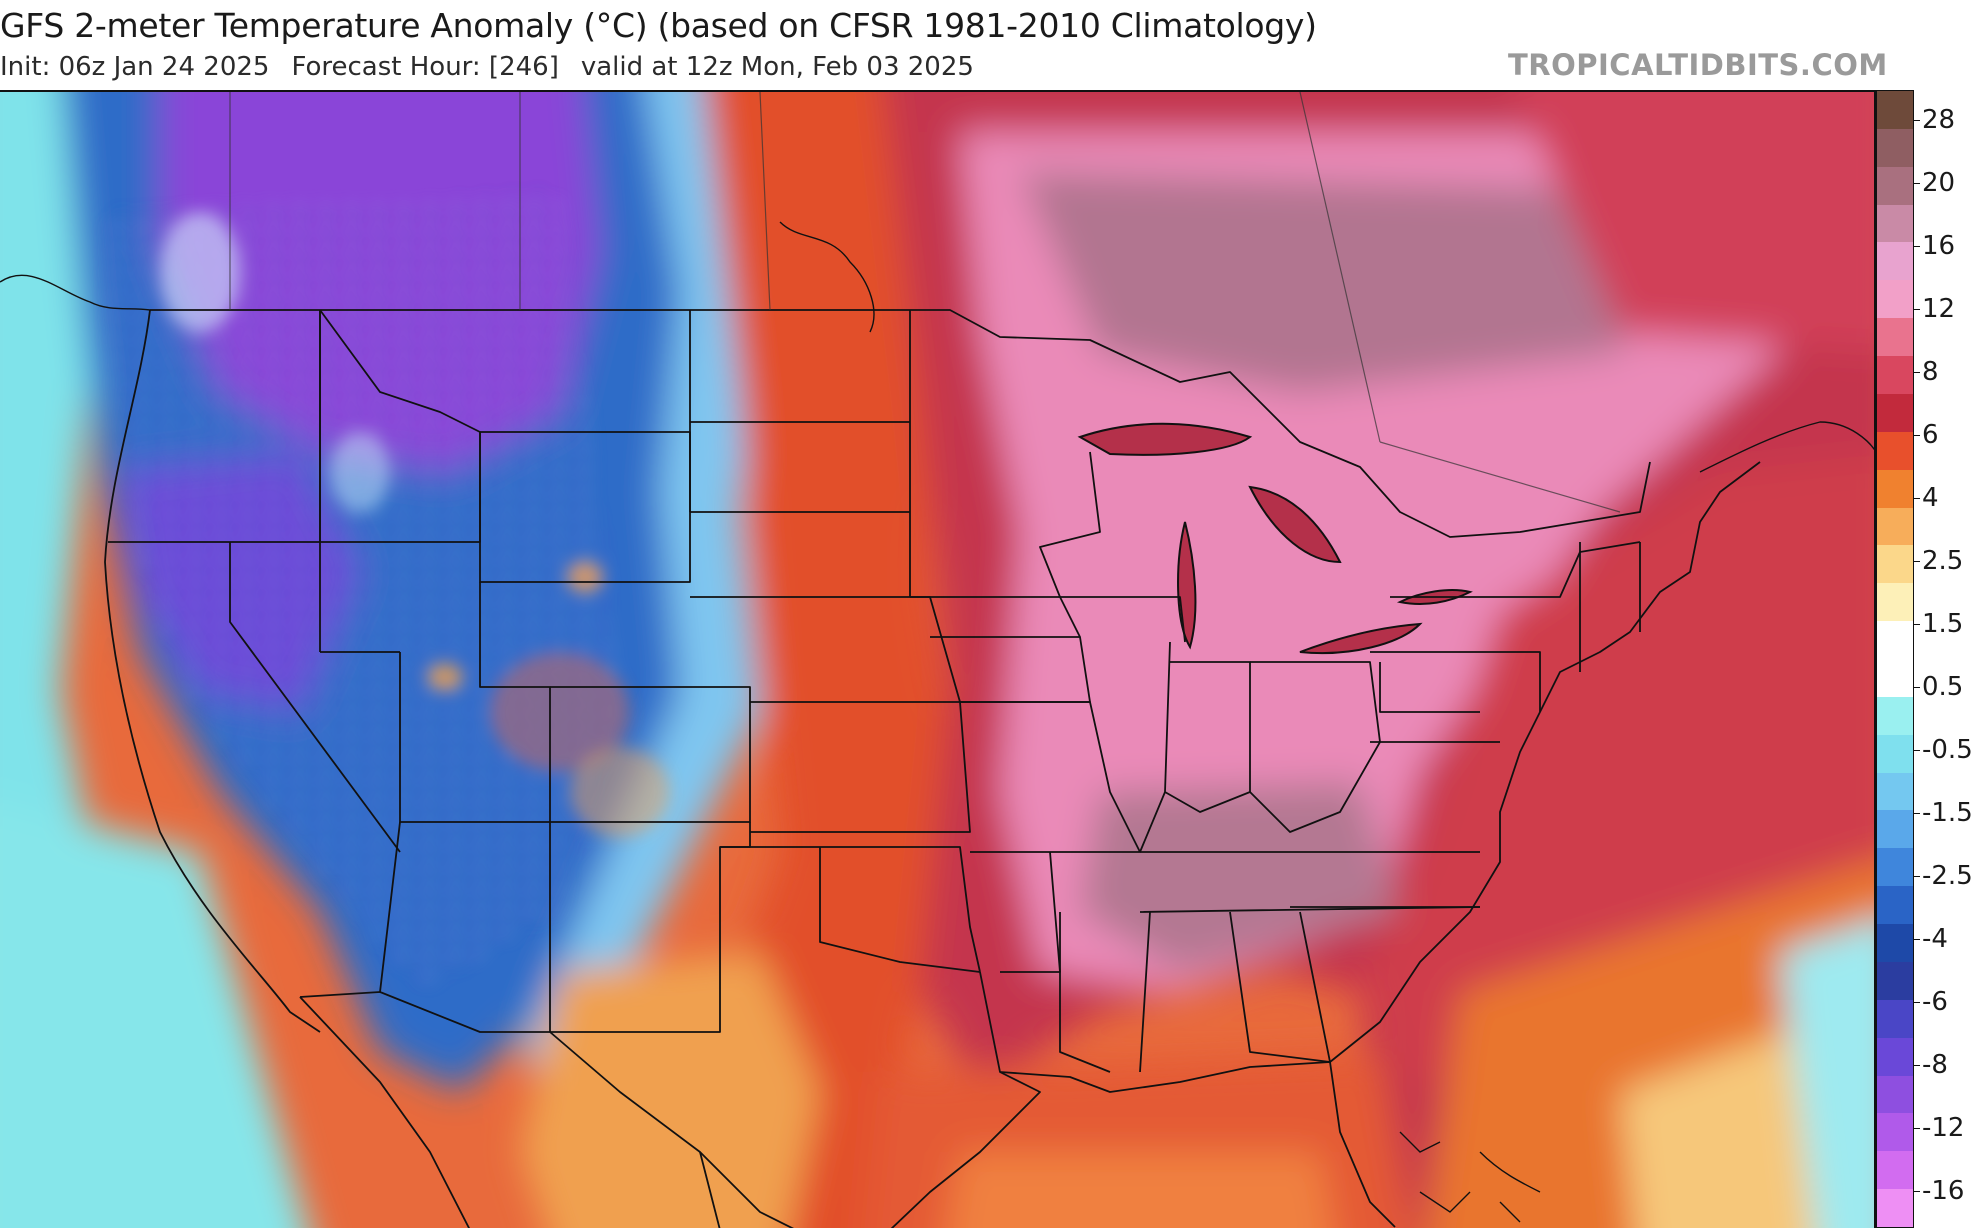 The image size is (1986, 1228). Describe the element at coordinates (1930, 498) in the screenshot. I see `colorbar-label: 4` at that location.